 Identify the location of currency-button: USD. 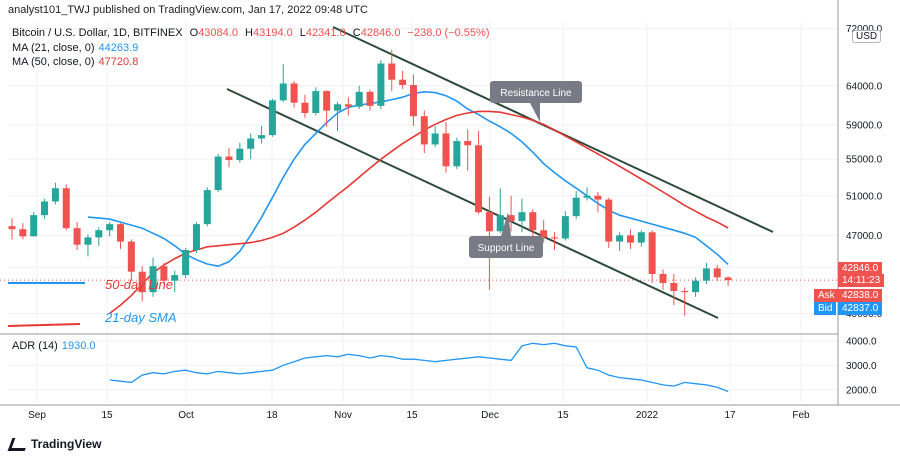
(867, 36).